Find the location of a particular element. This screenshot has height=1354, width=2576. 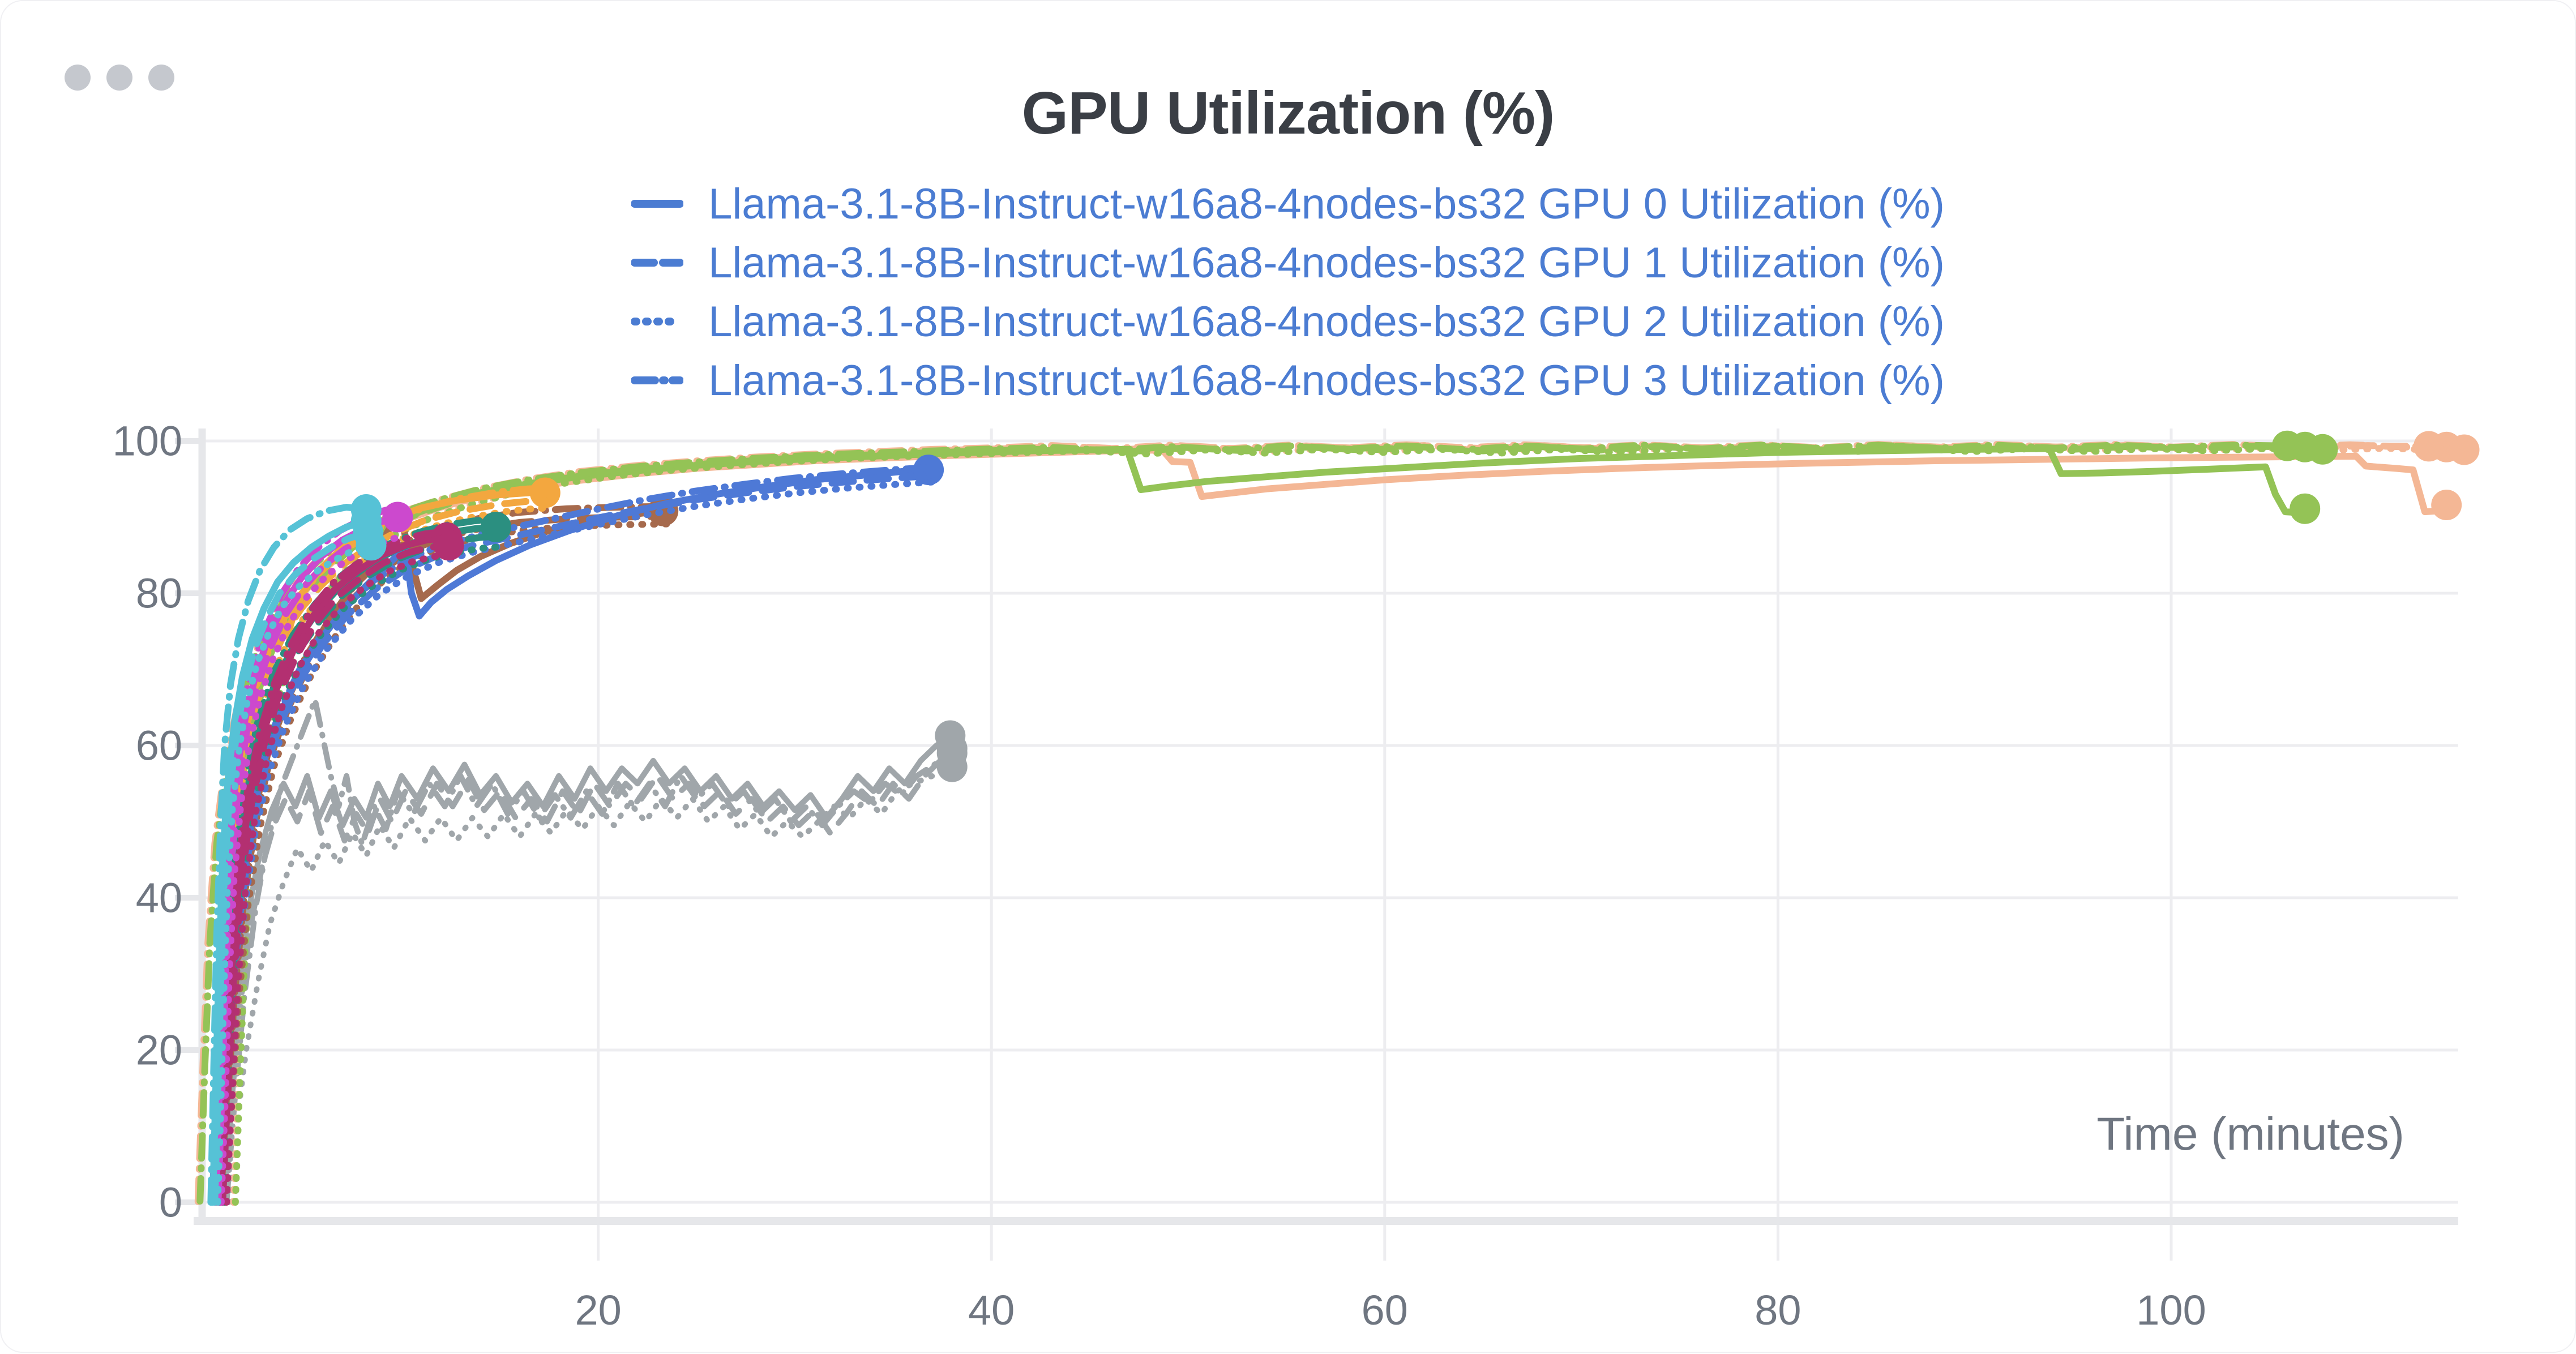

series-line-cyan-dashdot is located at coordinates (288, 855).